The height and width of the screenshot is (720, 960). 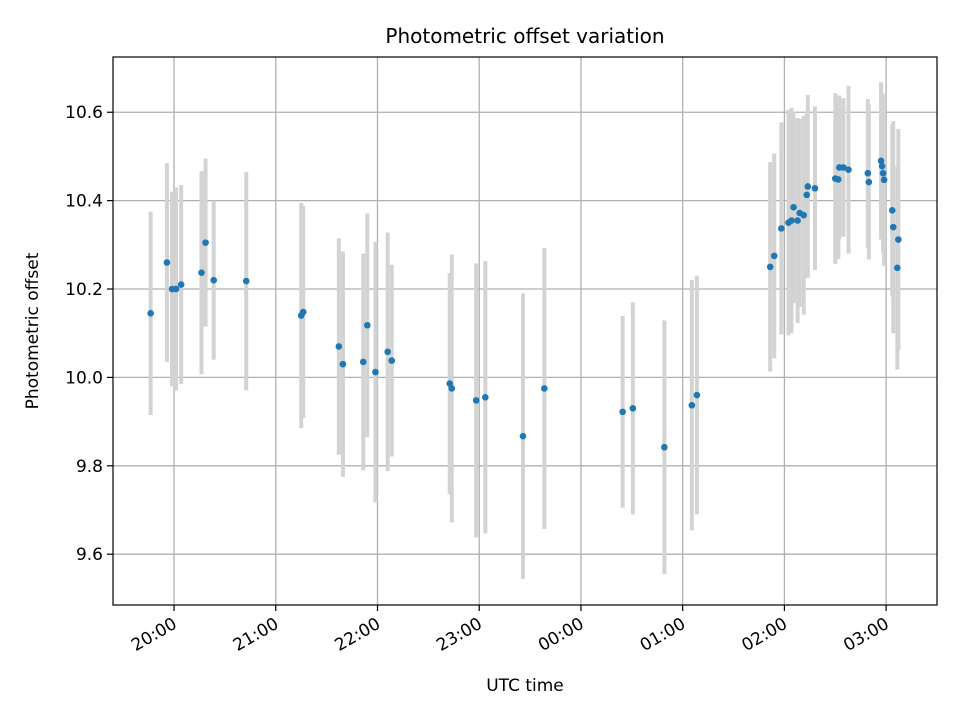 What do you see at coordinates (89, 334) in the screenshot?
I see `y-axis-ticks: 9.6 9.8 10.0 10.2 10.4 10.6` at bounding box center [89, 334].